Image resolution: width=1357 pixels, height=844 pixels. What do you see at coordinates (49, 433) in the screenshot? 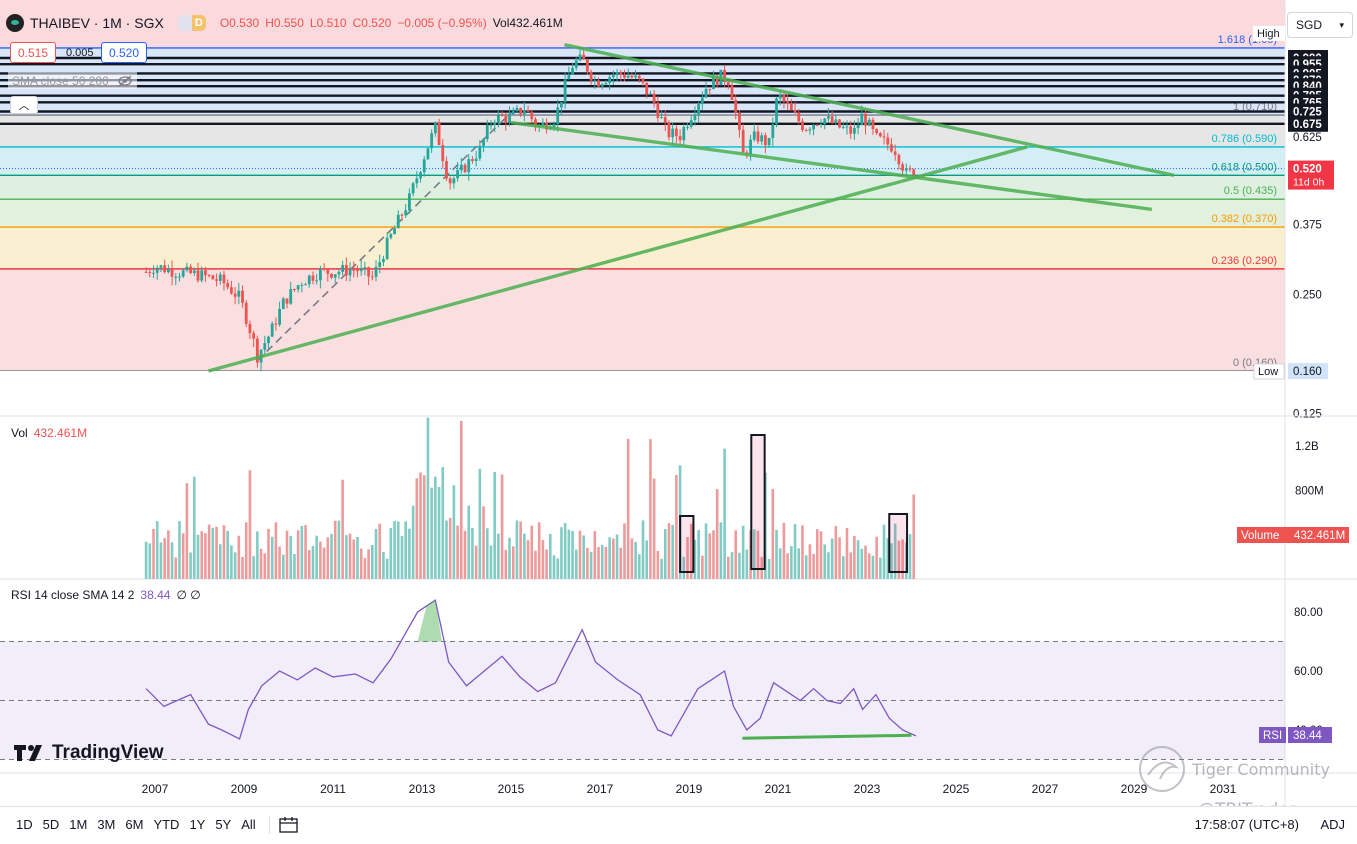
I see `volume-legend: Vol 432.461M` at bounding box center [49, 433].